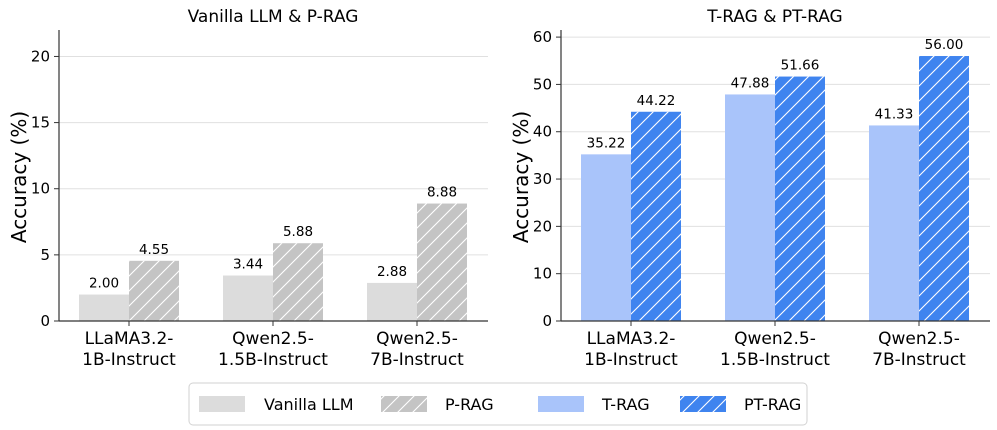  I want to click on left-value-label-p-rag-1: 5.88, so click(298, 232).